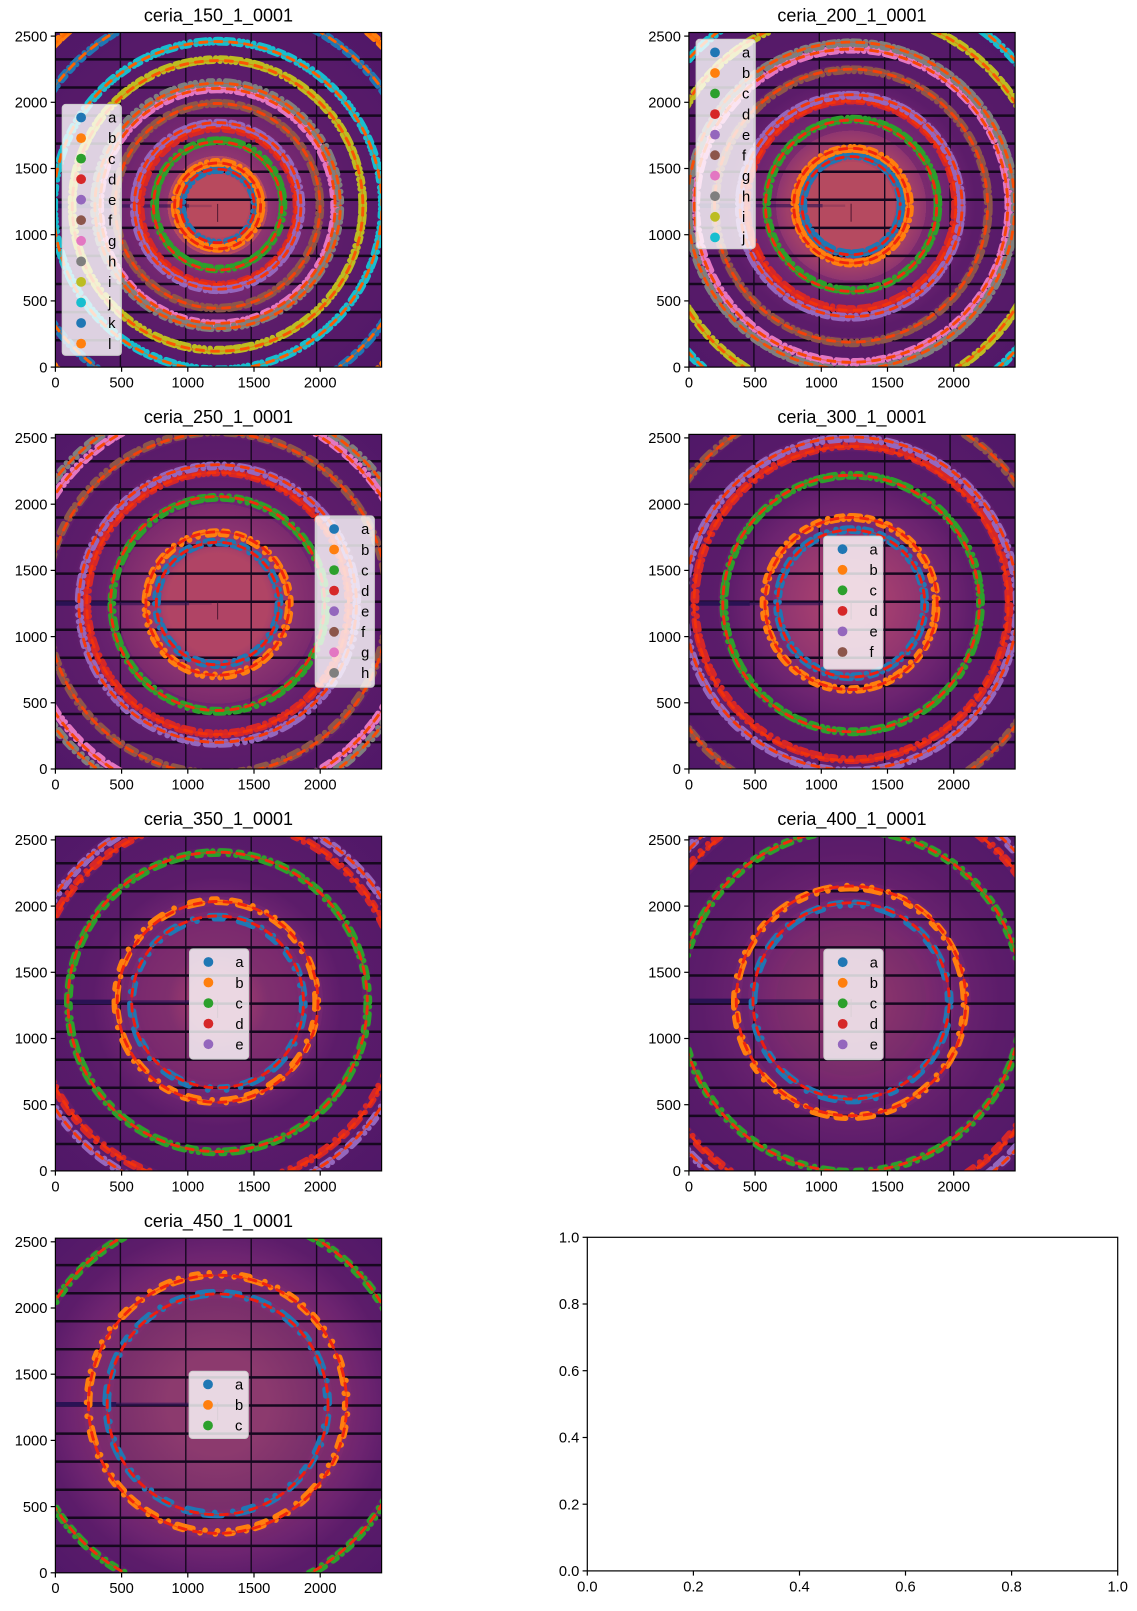 This screenshot has width=1137, height=1611. I want to click on svg-text: k, so click(112, 324).